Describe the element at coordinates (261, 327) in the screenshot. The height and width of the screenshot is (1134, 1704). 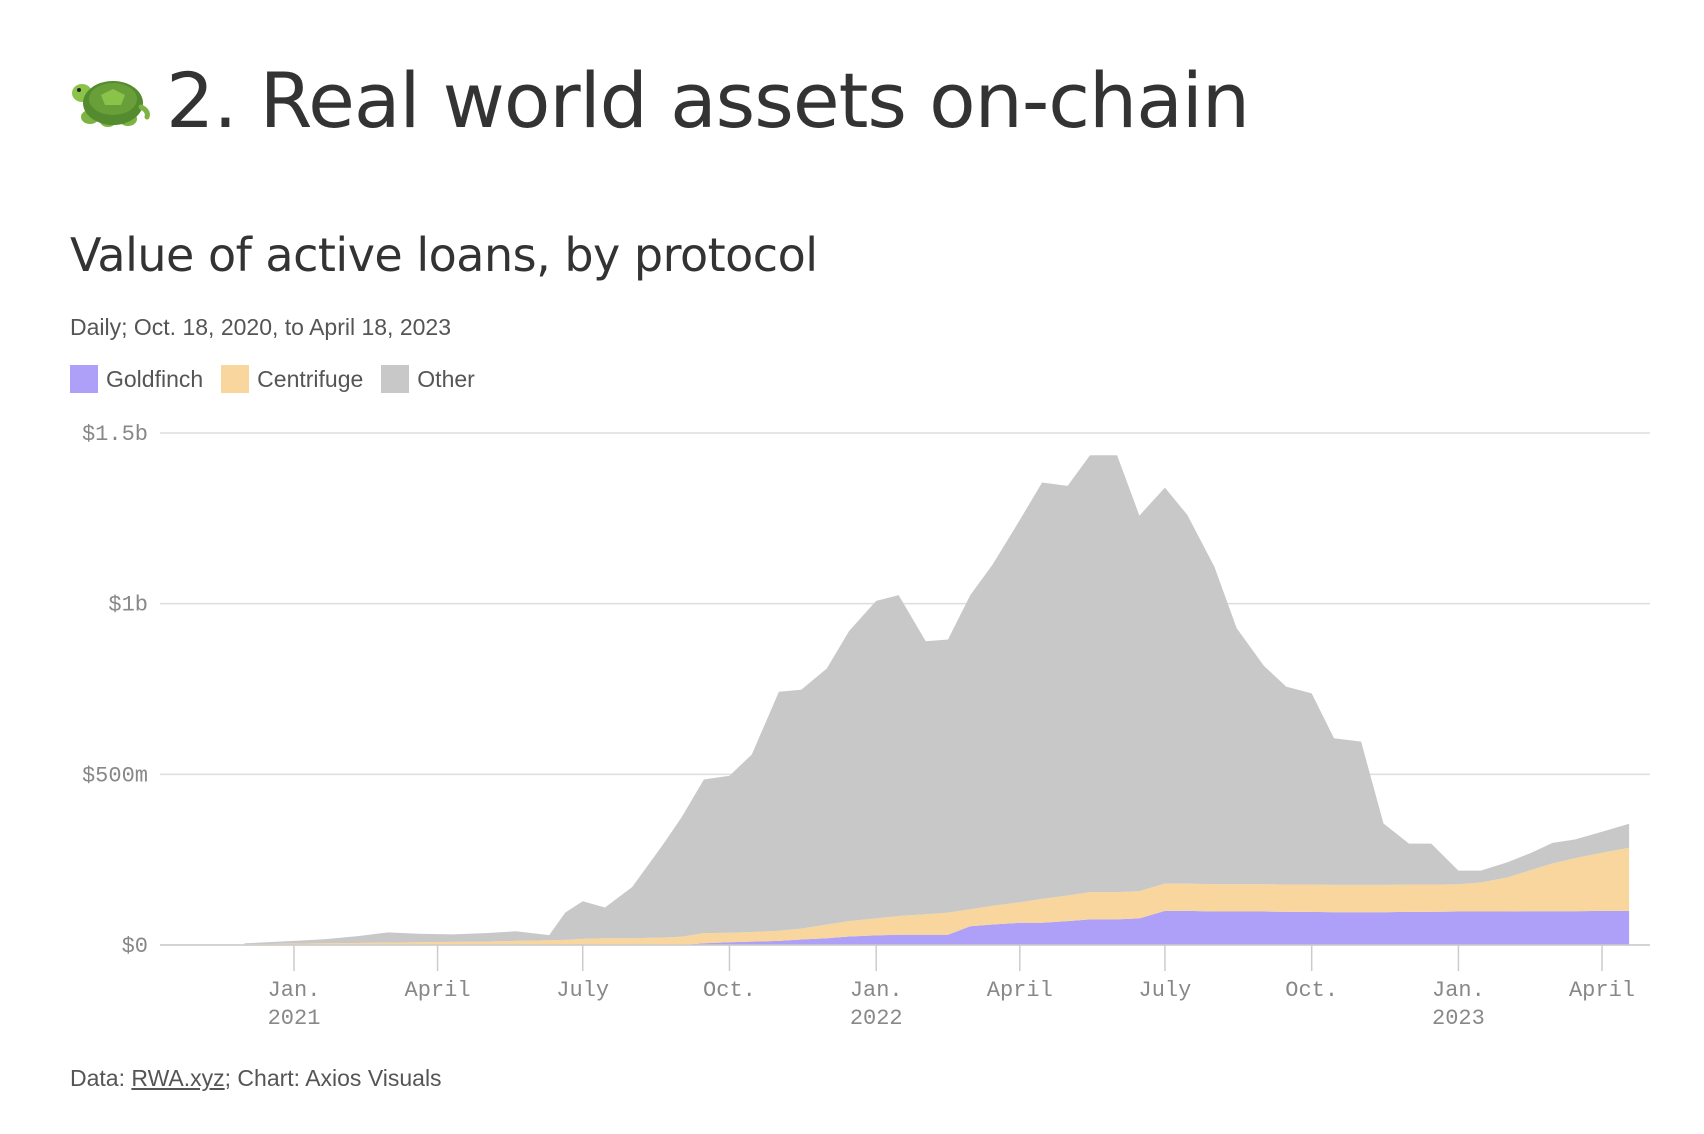
I see `chart-subtitle: Daily; Oct. 18, 2020, to April 18, 2023` at that location.